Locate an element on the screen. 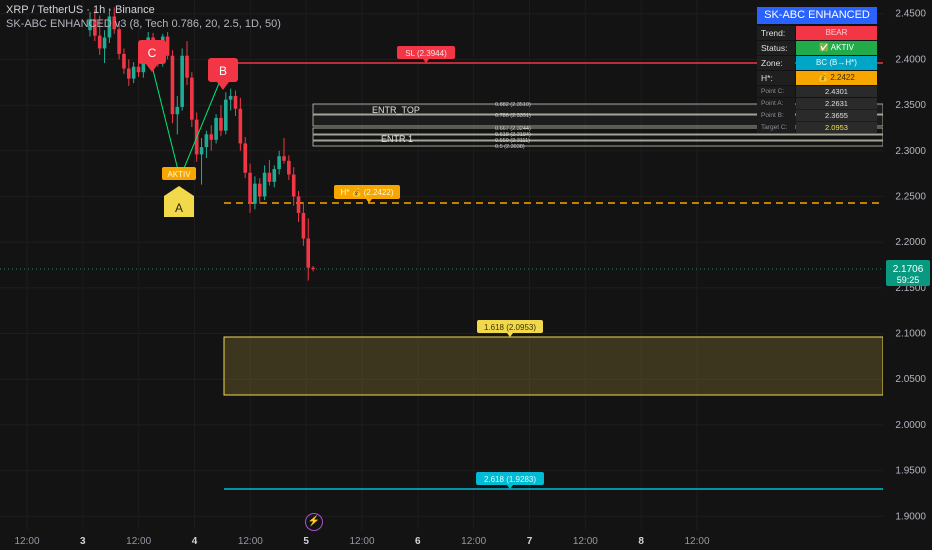  target-1618-label: 1.618 (2.0953) is located at coordinates (510, 328).